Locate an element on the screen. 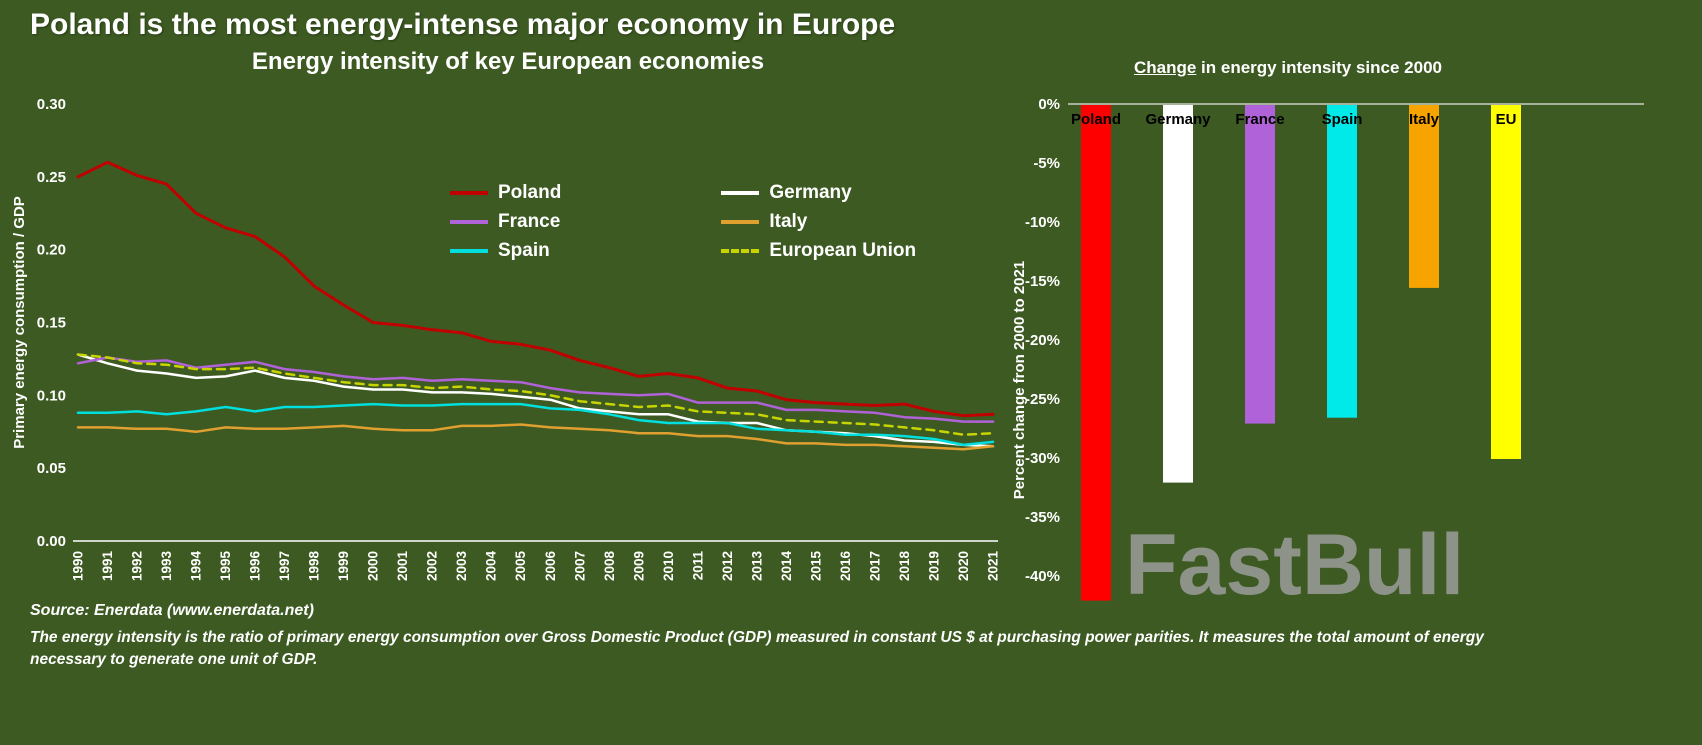 This screenshot has height=745, width=1702. x-tick-label: 2017 is located at coordinates (874, 566).